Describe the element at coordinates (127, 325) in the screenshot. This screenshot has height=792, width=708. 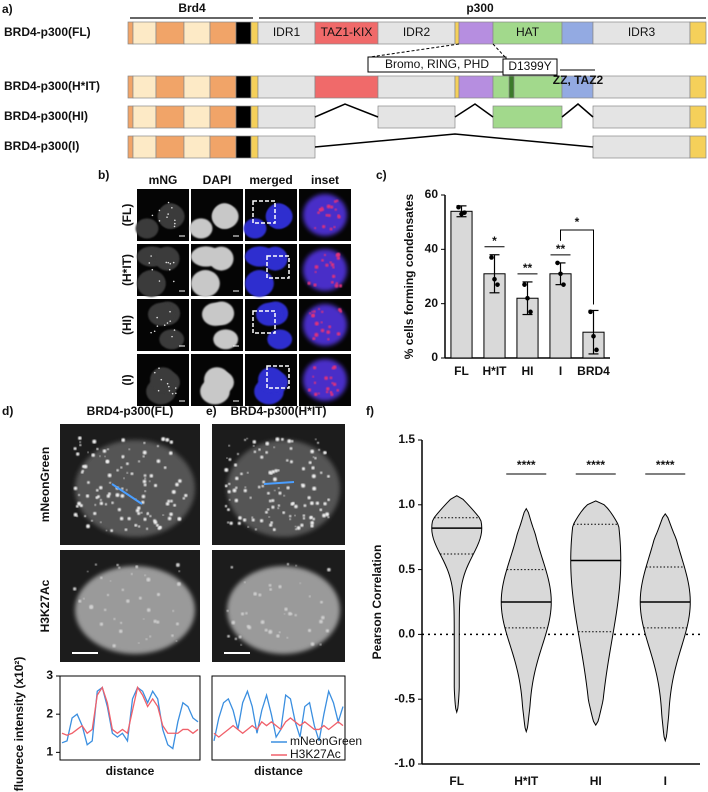
I see `row-label: (HI)` at that location.